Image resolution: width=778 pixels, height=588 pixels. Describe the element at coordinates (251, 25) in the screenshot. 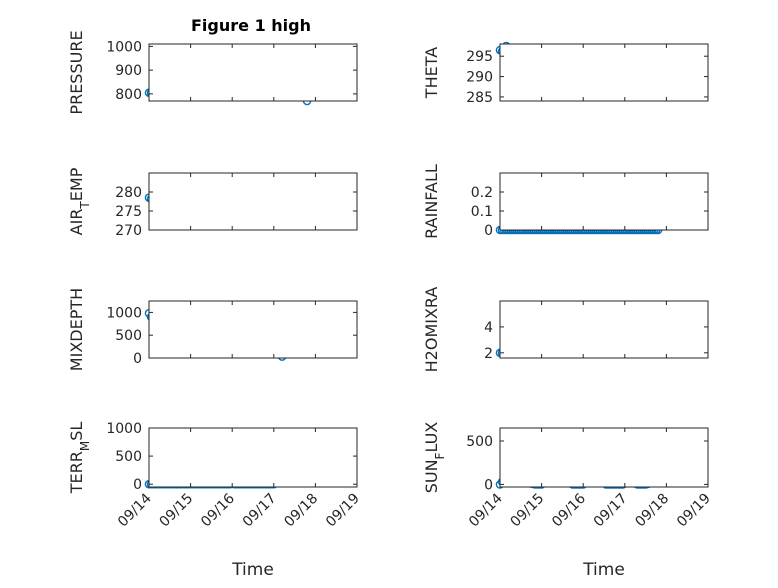

I see `figure-title: Figure 1 high` at that location.